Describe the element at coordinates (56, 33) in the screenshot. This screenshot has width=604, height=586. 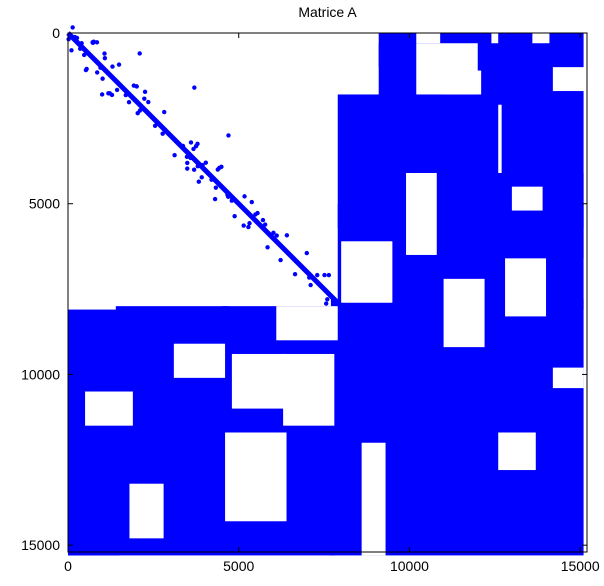
I see `y-tick-label: 0` at that location.